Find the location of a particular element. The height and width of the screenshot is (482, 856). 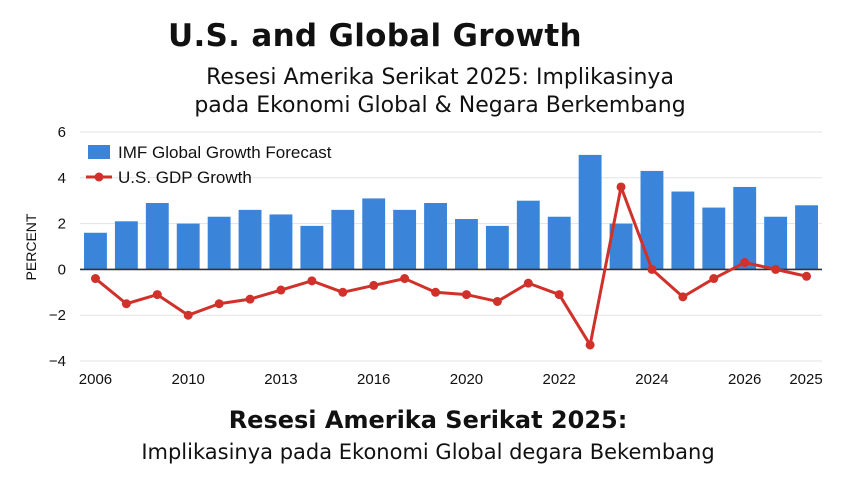

legend-bar-swatch is located at coordinates (99, 152).